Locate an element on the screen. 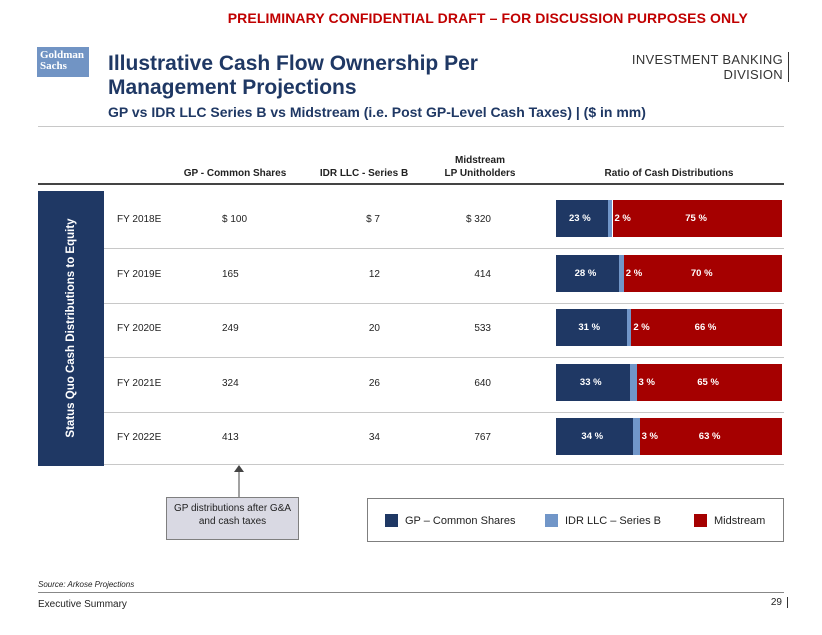 Image resolution: width=822 pixels, height=635 pixels. bar-label-gp: 31 % is located at coordinates (589, 327).